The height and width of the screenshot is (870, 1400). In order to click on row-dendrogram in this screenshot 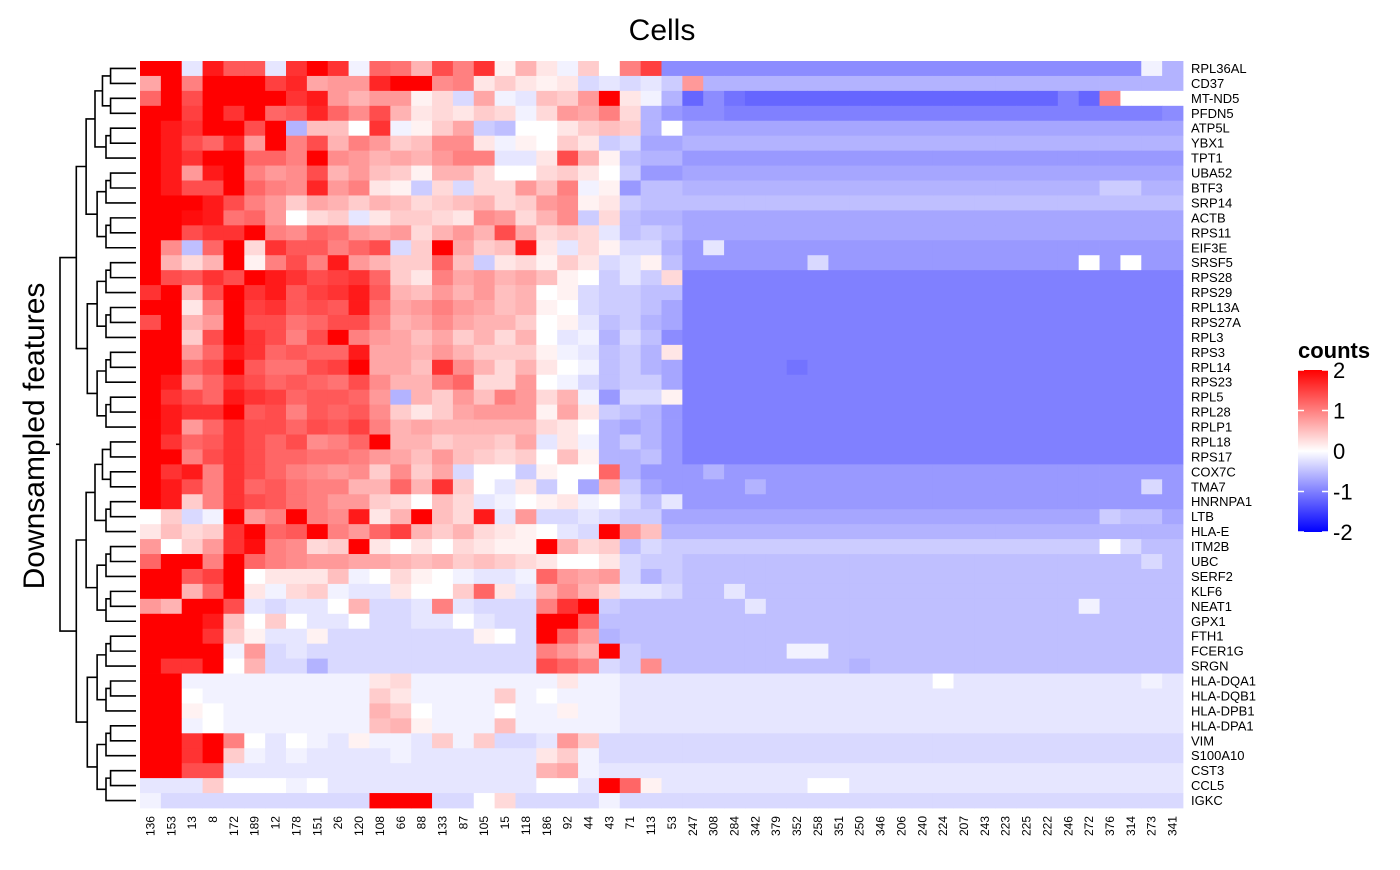, I will do `click(96, 434)`.